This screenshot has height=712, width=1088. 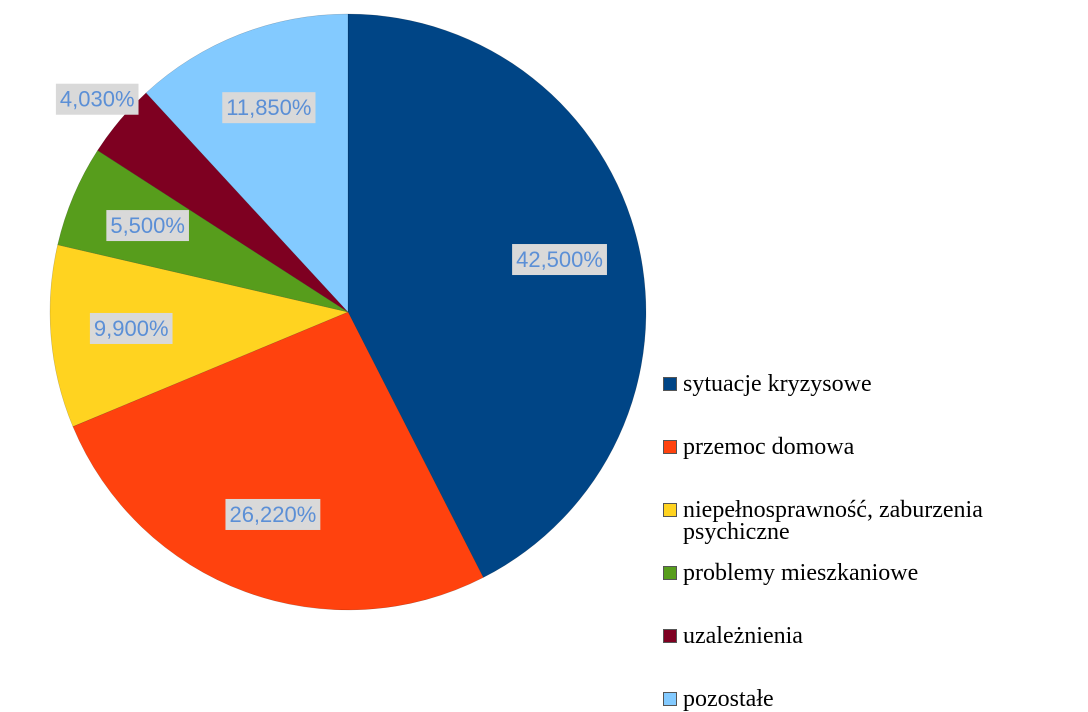 What do you see at coordinates (728, 699) in the screenshot?
I see `legend-label: pozostałe` at bounding box center [728, 699].